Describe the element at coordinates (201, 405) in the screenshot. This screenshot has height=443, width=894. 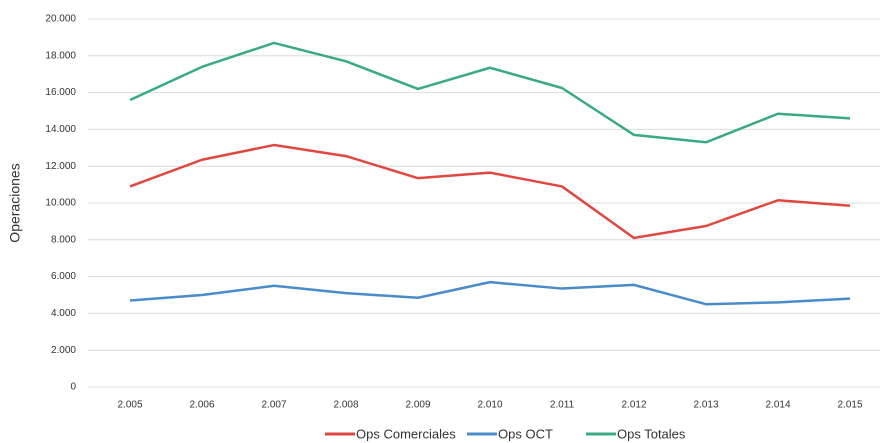
I see `x-tick-label: 2.006` at that location.